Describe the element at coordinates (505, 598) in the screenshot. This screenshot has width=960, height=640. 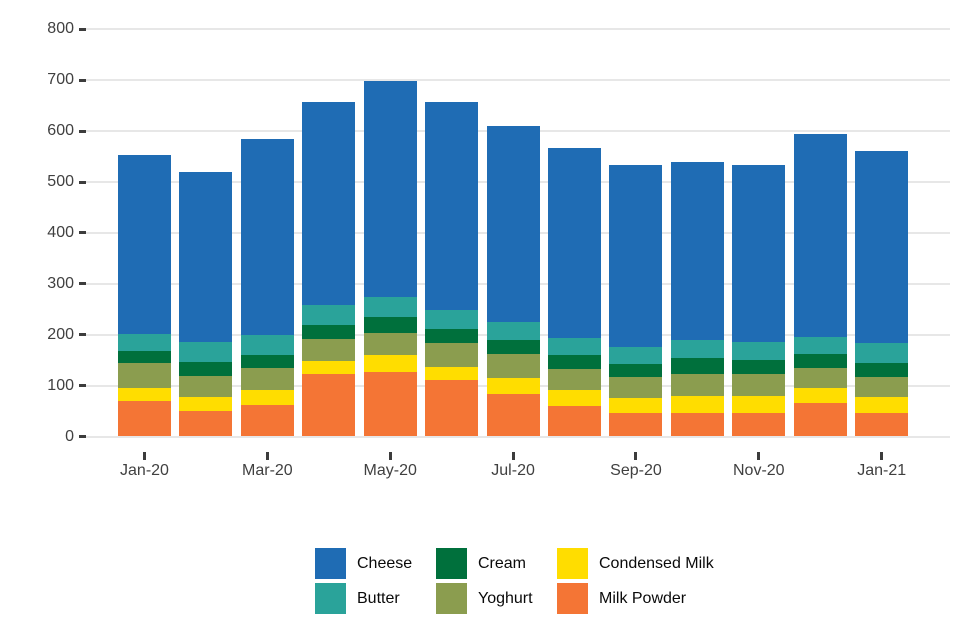
I see `legend-label-yoghurt: Yoghurt` at that location.